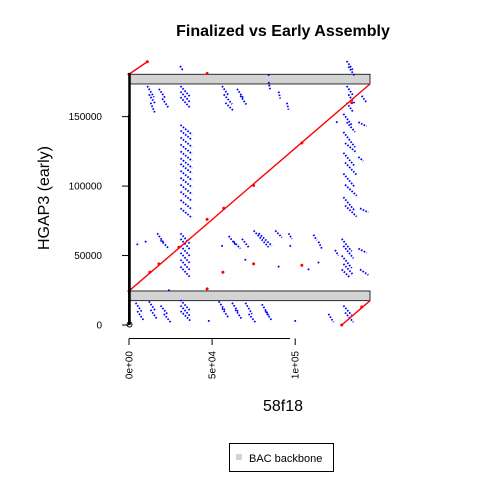 Image resolution: width=480 pixels, height=480 pixels. Describe the element at coordinates (130, 365) in the screenshot. I see `x-tick-label: 0e+00` at that location.